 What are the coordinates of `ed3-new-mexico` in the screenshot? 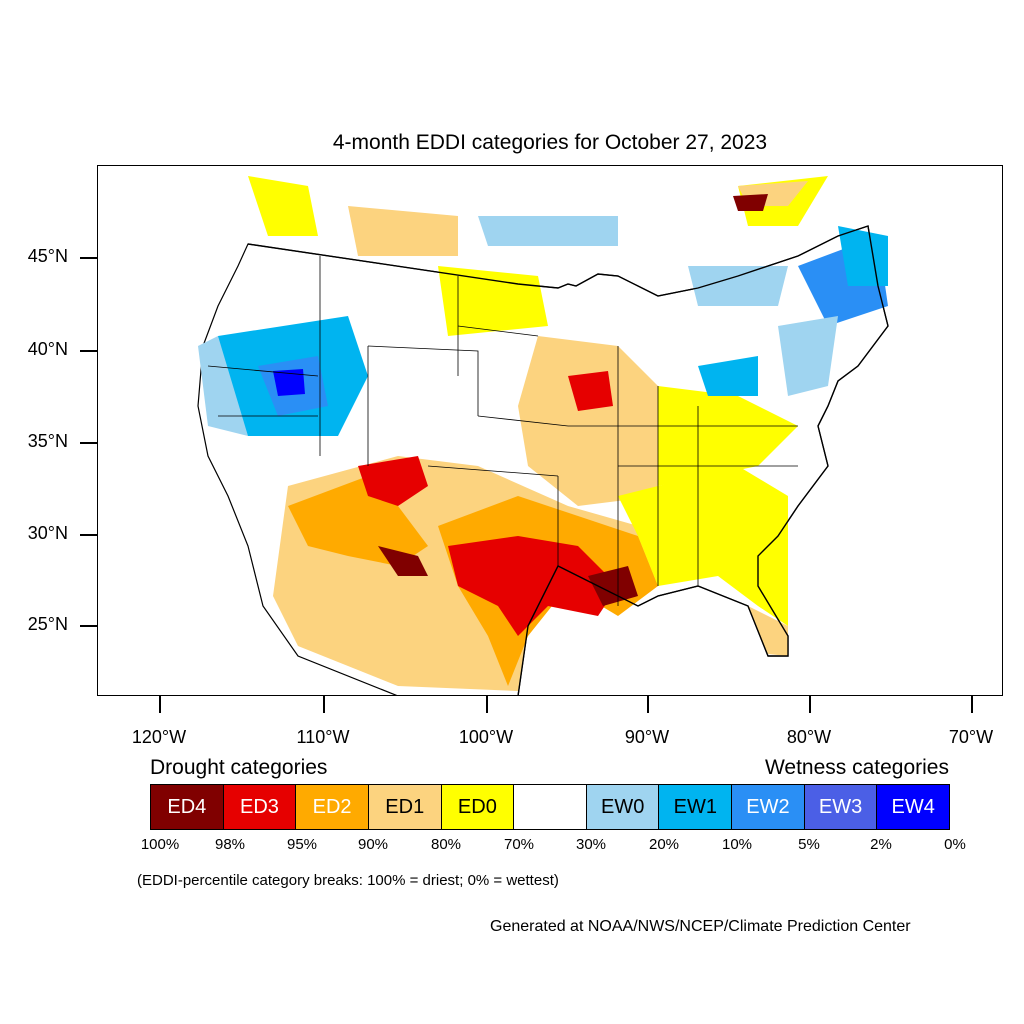 It's located at (393, 481).